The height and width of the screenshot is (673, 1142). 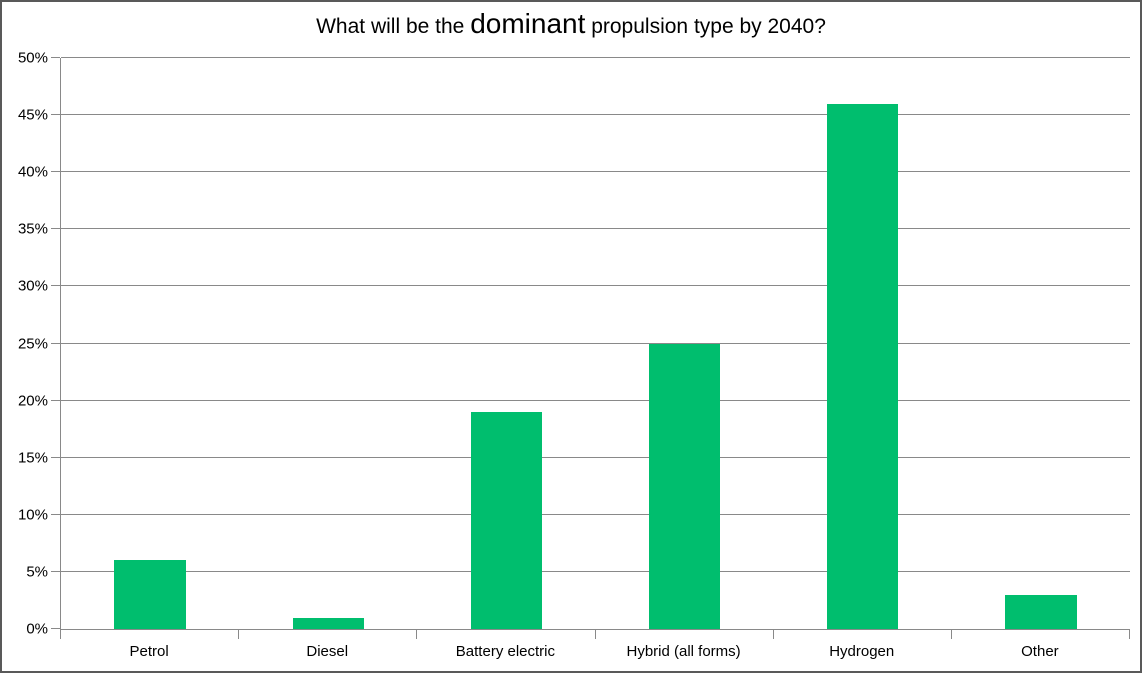 What do you see at coordinates (32, 229) in the screenshot?
I see `y-axis-label-35: 35%` at bounding box center [32, 229].